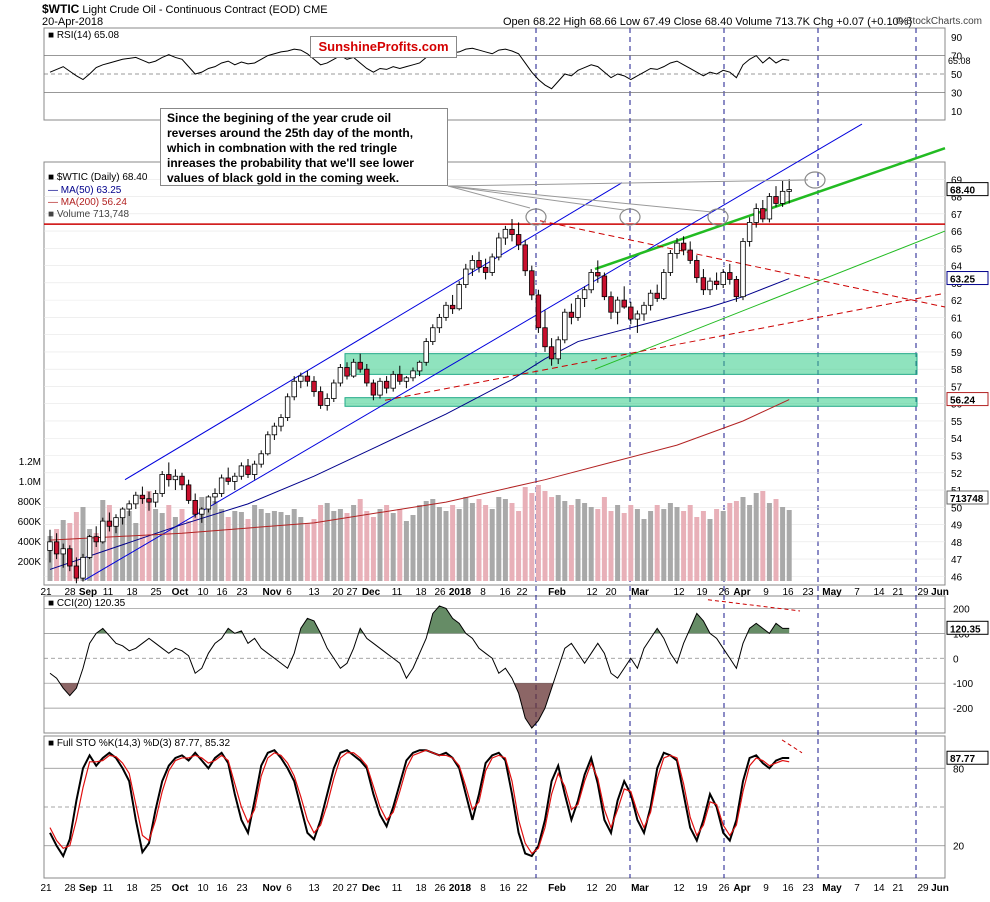 Image resolution: width=990 pixels, height=902 pixels. Describe the element at coordinates (963, 709) in the screenshot. I see `cci-tick-label: -200` at that location.